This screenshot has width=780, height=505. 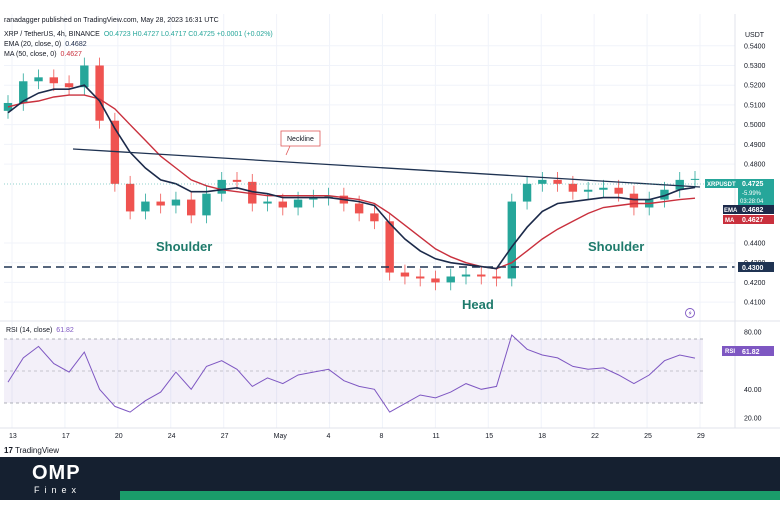 What do you see at coordinates (281, 436) in the screenshot?
I see `x-tick-label: May` at bounding box center [281, 436].